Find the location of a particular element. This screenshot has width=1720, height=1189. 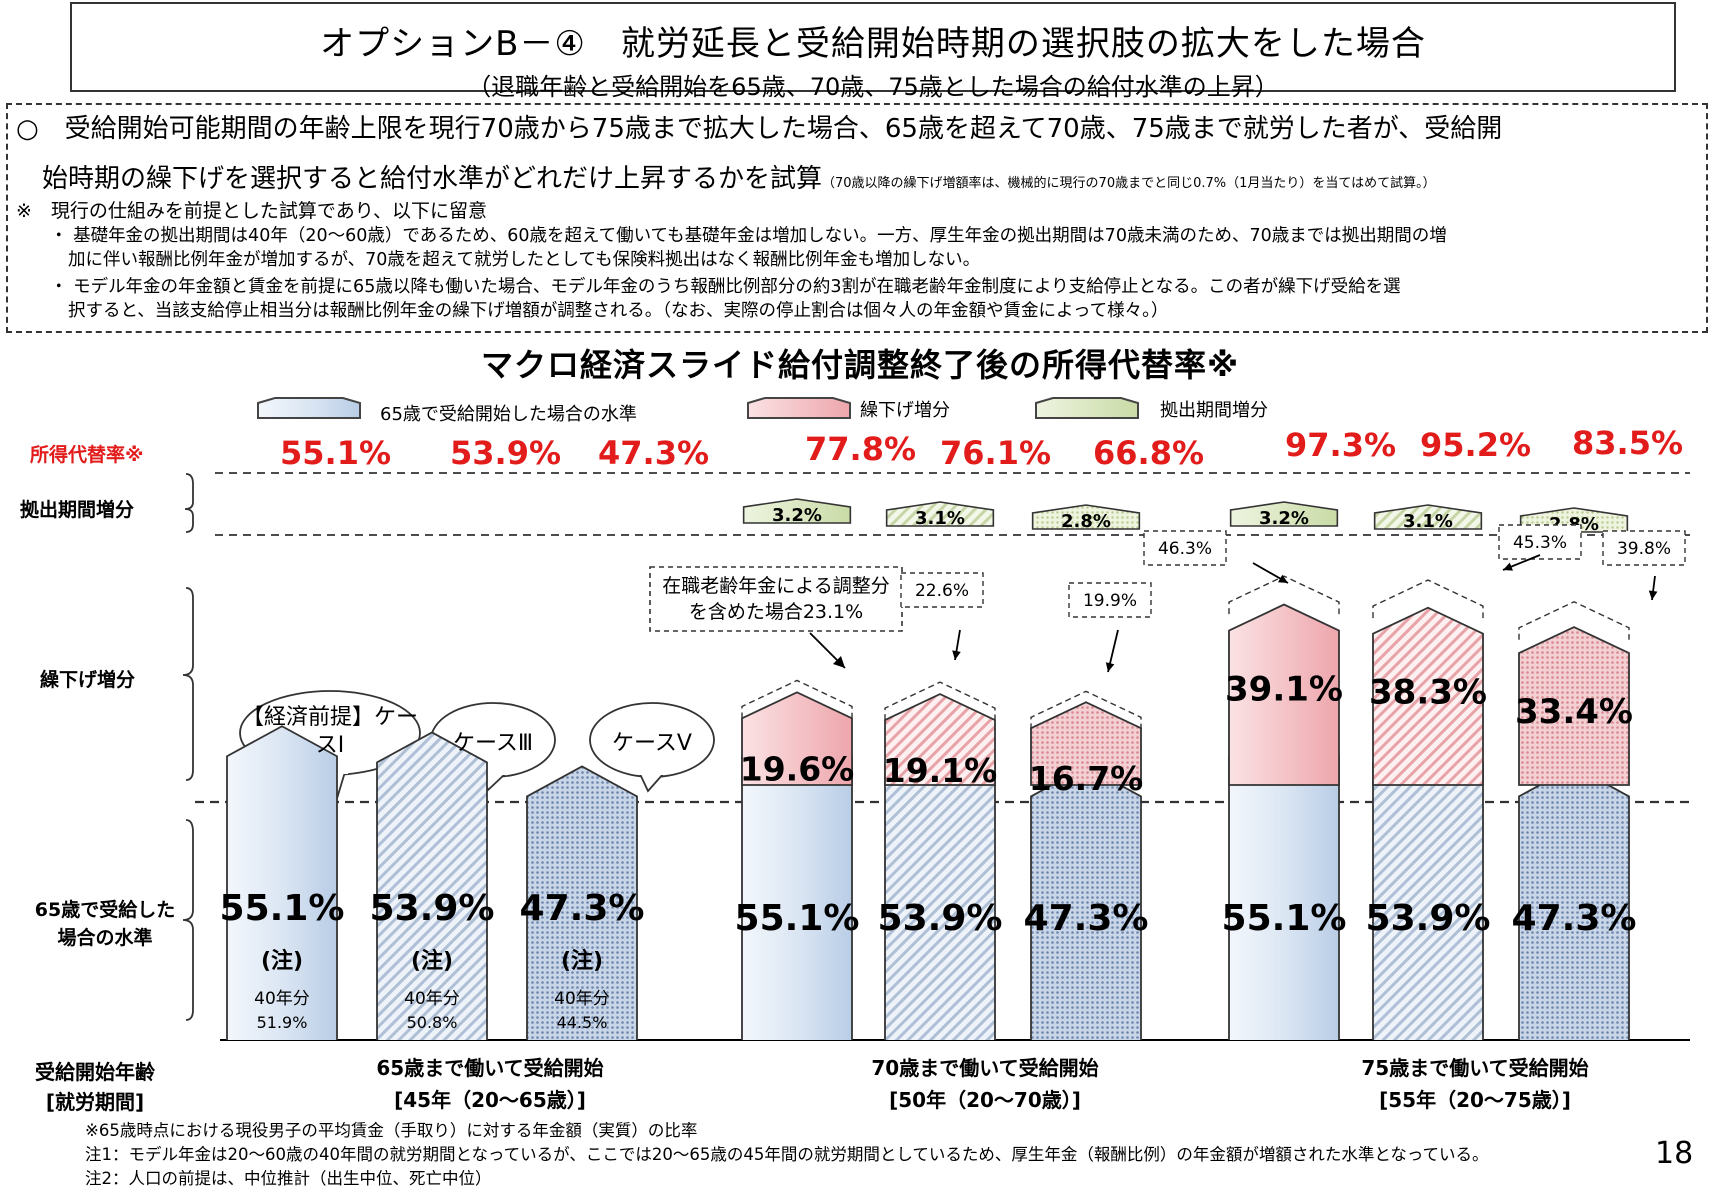

page-number: 18 is located at coordinates (1674, 1153).